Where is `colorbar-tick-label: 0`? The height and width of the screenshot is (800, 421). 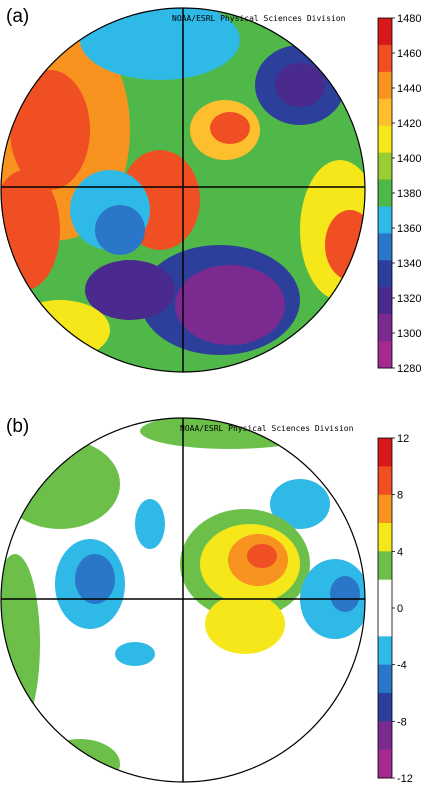 colorbar-tick-label: 0 is located at coordinates (400, 609).